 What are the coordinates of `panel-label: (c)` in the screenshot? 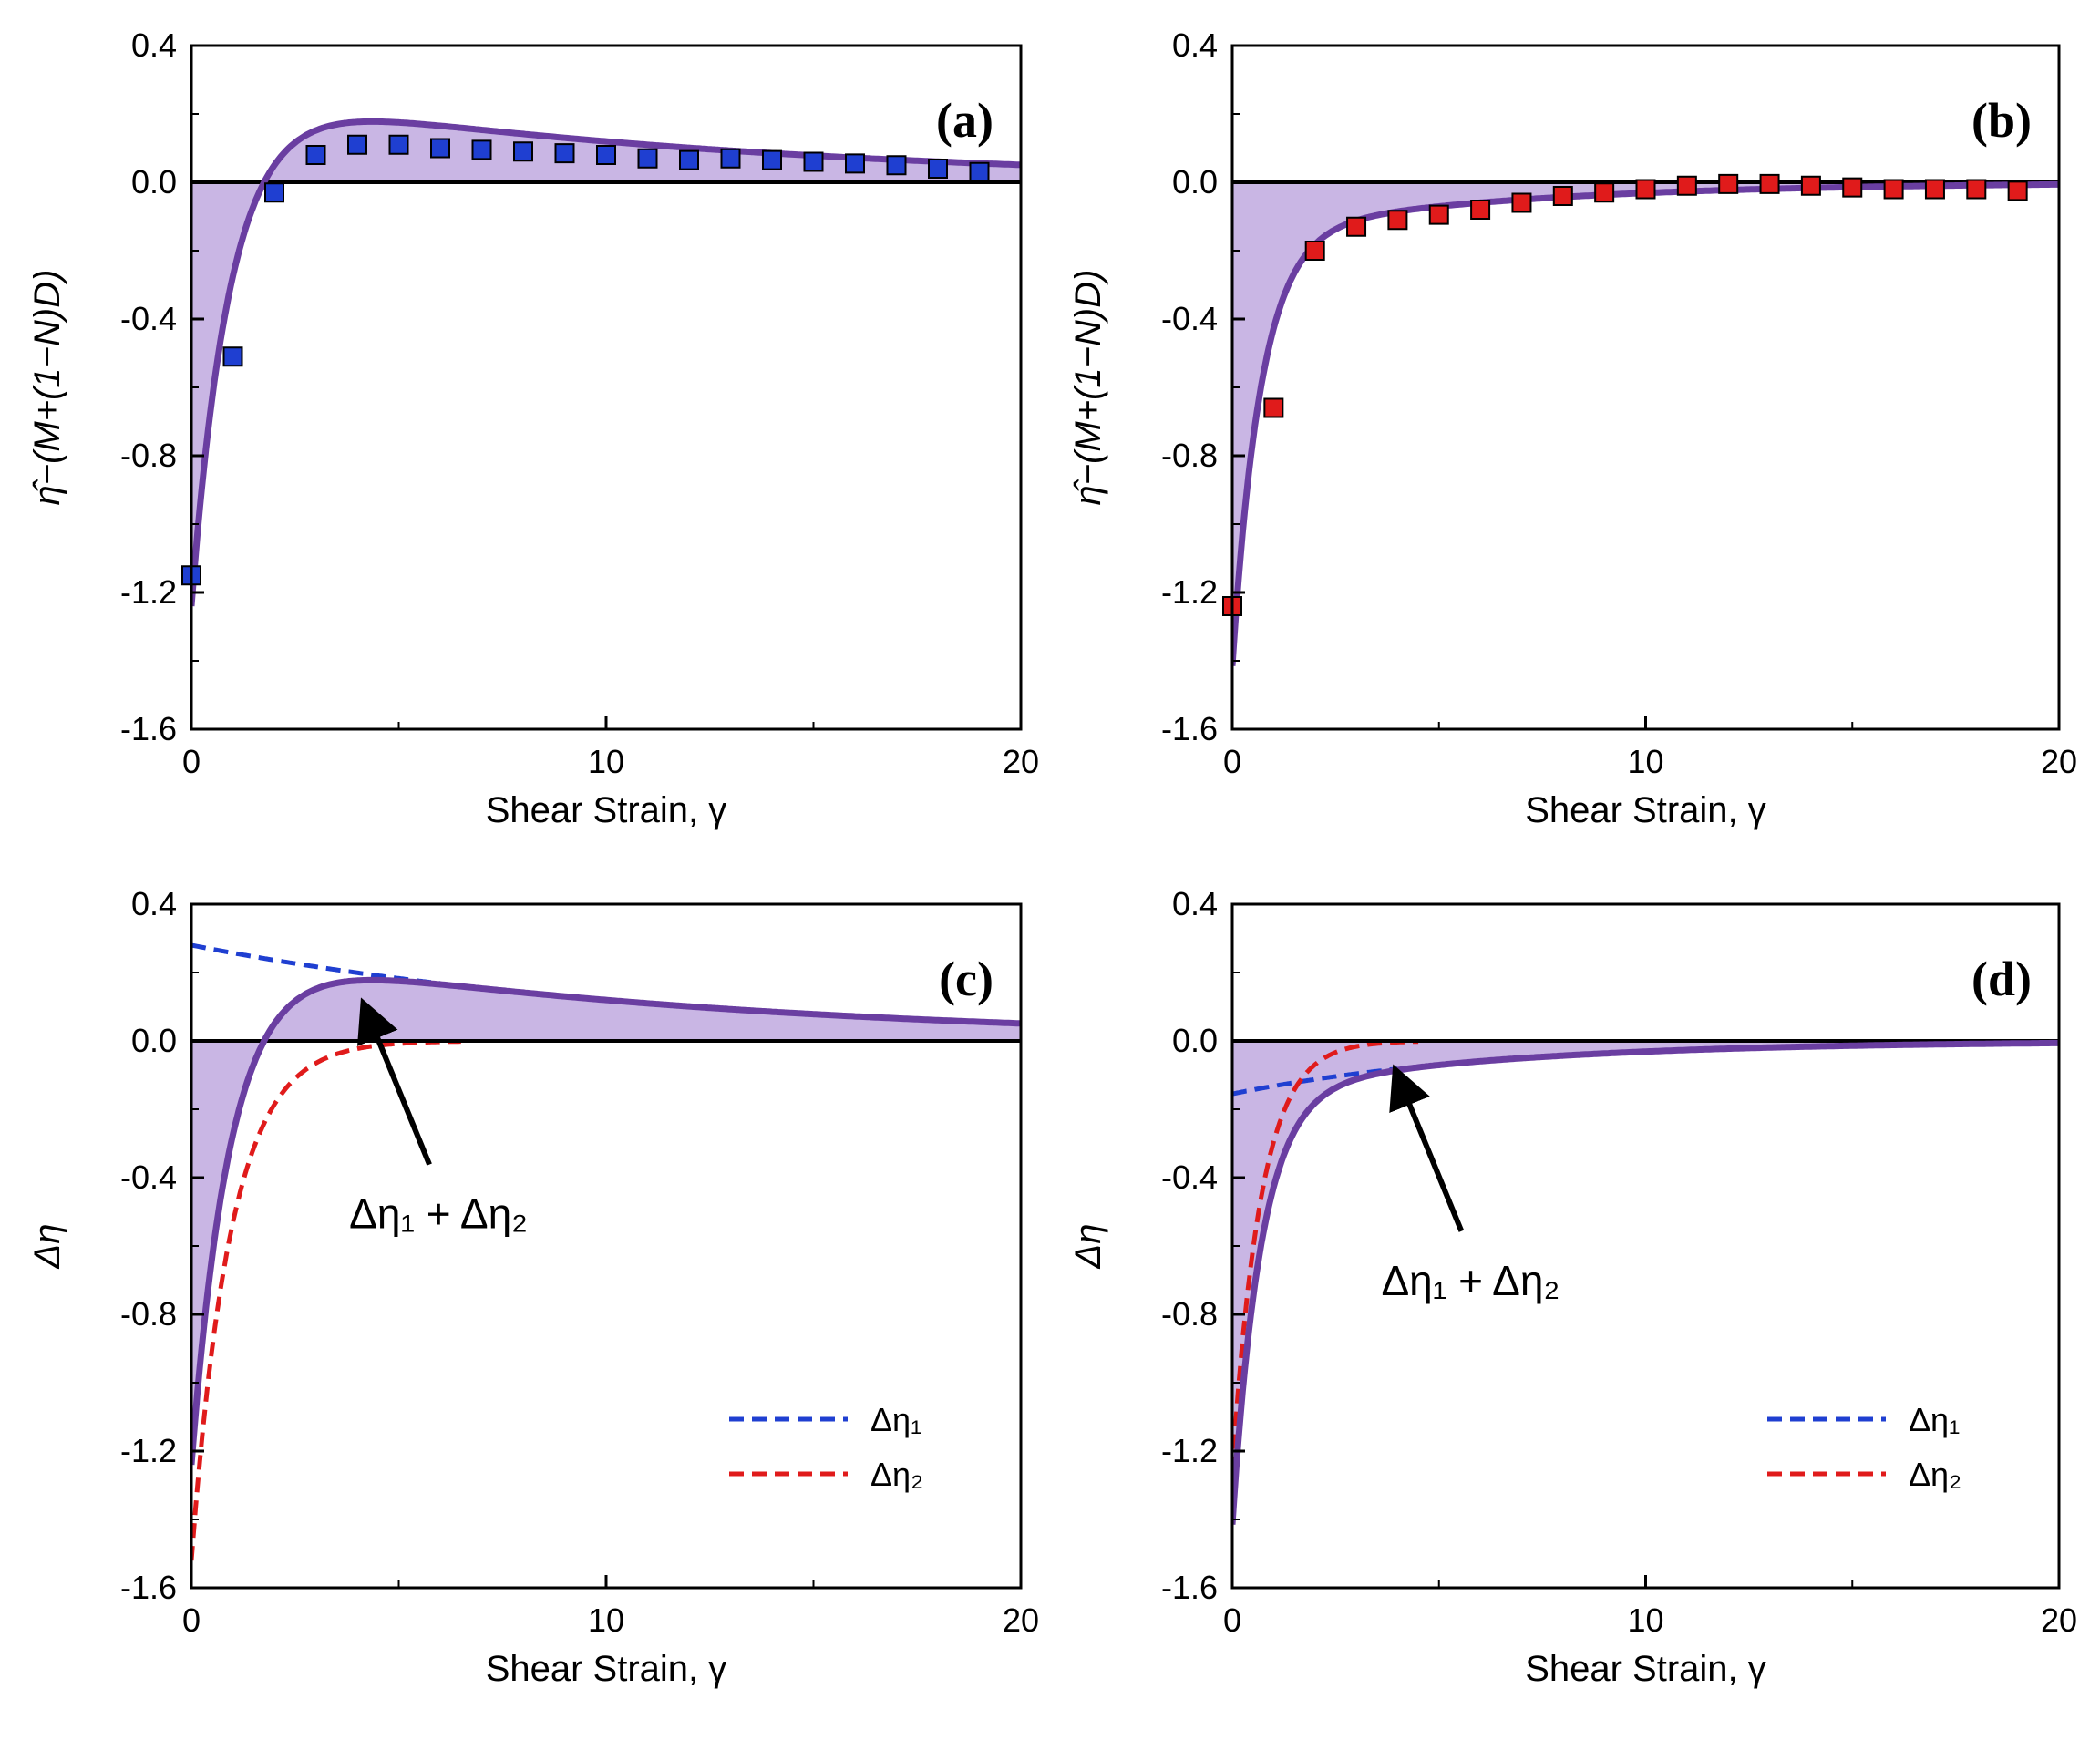 It's located at (966, 979).